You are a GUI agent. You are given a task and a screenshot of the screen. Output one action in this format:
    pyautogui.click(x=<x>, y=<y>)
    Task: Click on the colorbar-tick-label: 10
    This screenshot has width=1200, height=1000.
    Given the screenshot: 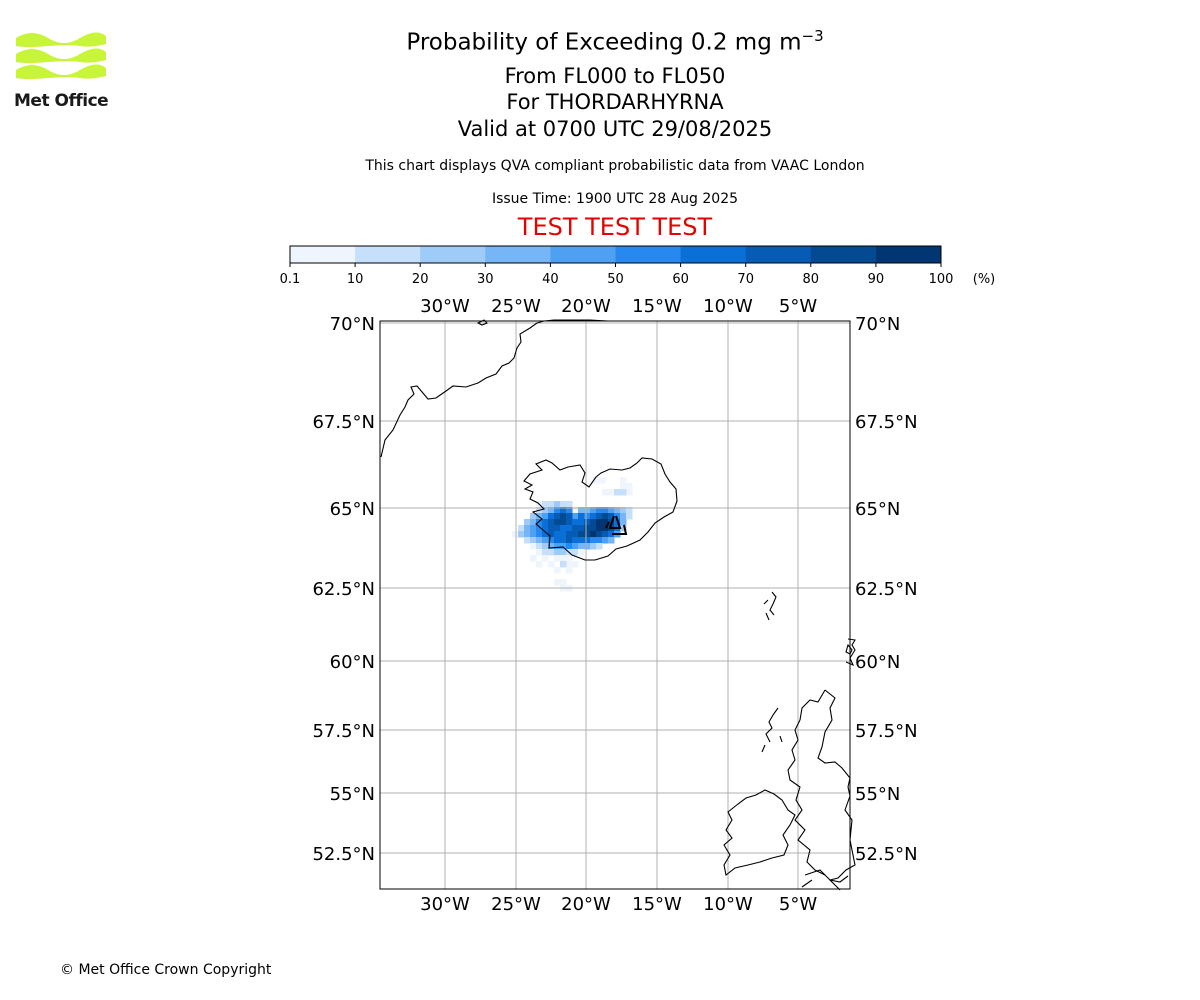 What is the action you would take?
    pyautogui.click(x=355, y=279)
    